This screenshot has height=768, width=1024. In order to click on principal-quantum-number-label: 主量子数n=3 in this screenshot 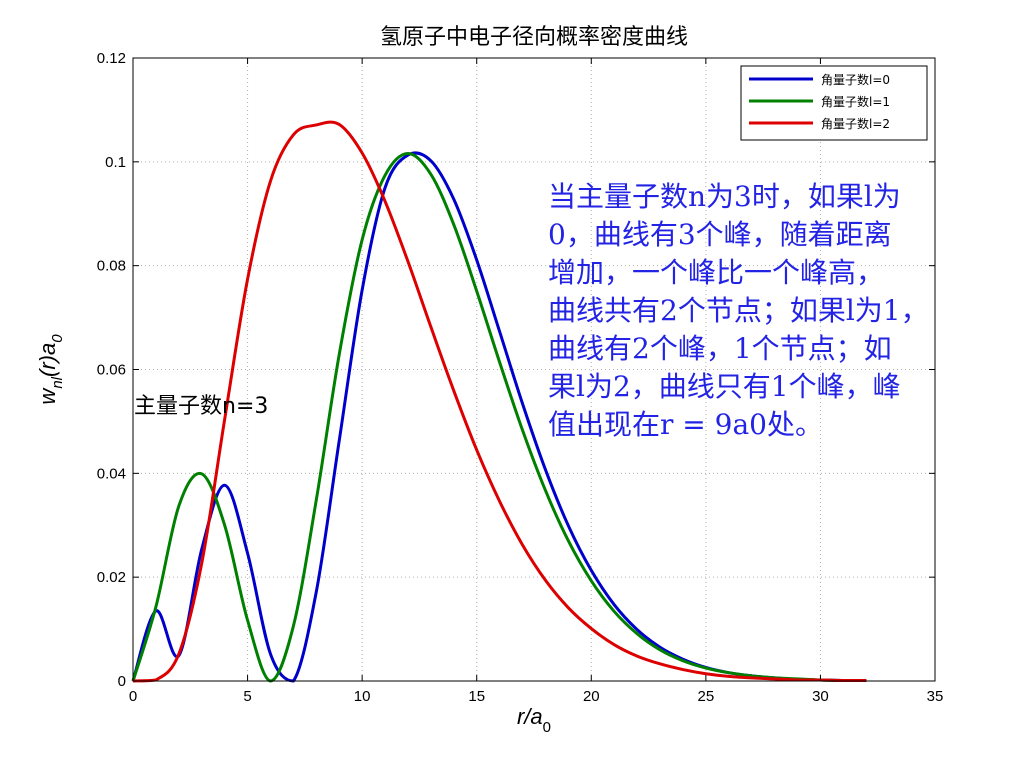, I will do `click(201, 406)`.